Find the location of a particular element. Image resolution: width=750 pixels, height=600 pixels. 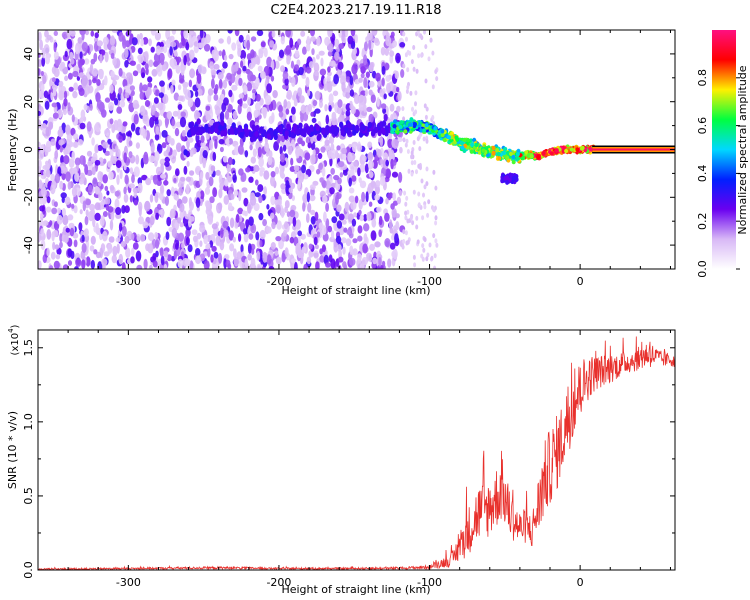

colorbar-label: Normalized spectral amplitude is located at coordinates (742, 149).